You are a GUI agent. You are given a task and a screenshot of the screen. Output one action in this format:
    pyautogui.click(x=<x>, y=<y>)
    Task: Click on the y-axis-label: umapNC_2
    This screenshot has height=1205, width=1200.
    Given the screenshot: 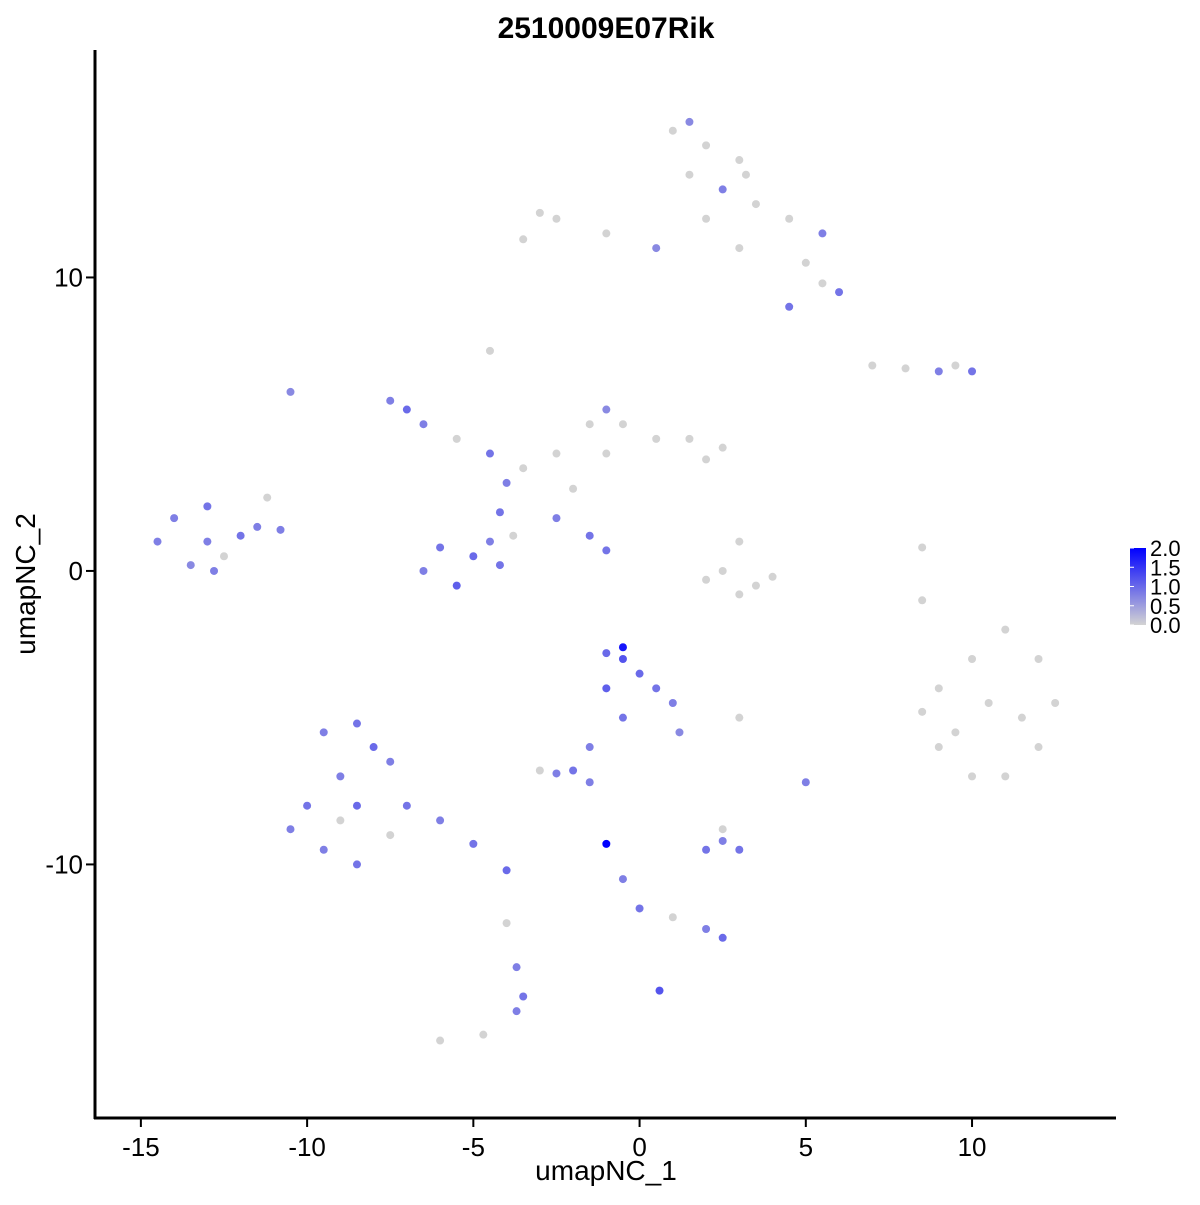 What is the action you would take?
    pyautogui.click(x=25, y=584)
    